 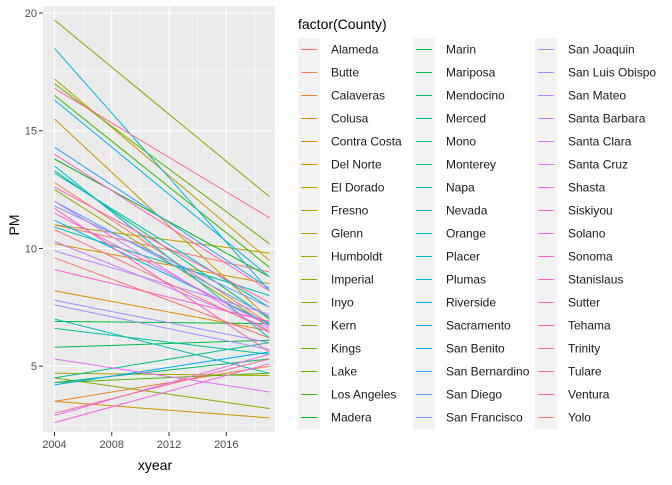 What do you see at coordinates (342, 24) in the screenshot?
I see `legend-title: factor(County)` at bounding box center [342, 24].